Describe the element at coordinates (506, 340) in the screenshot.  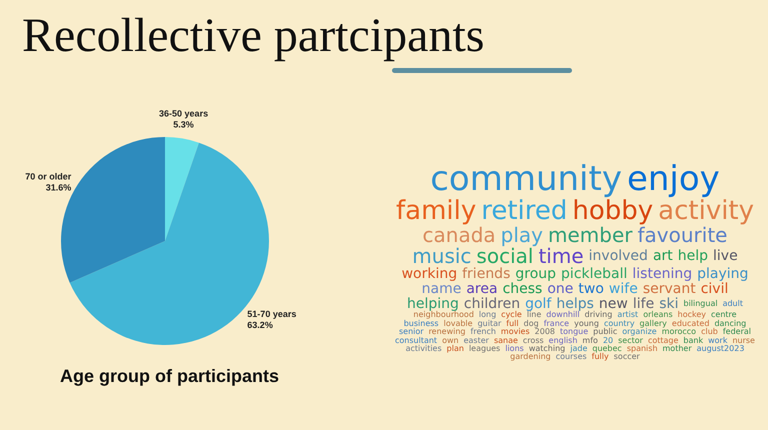
I see `text: sanae` at that location.